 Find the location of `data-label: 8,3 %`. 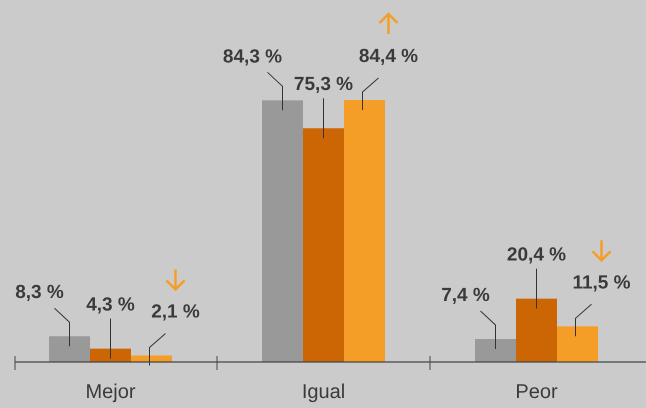

data-label: 8,3 % is located at coordinates (39, 293).